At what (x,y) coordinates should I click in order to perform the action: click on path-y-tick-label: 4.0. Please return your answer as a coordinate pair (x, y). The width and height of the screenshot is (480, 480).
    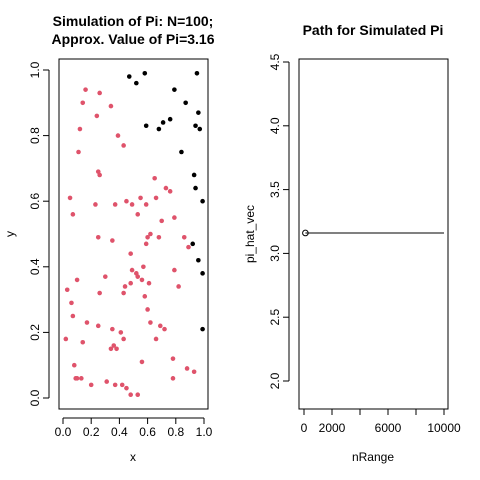
    Looking at the image, I should click on (275, 125).